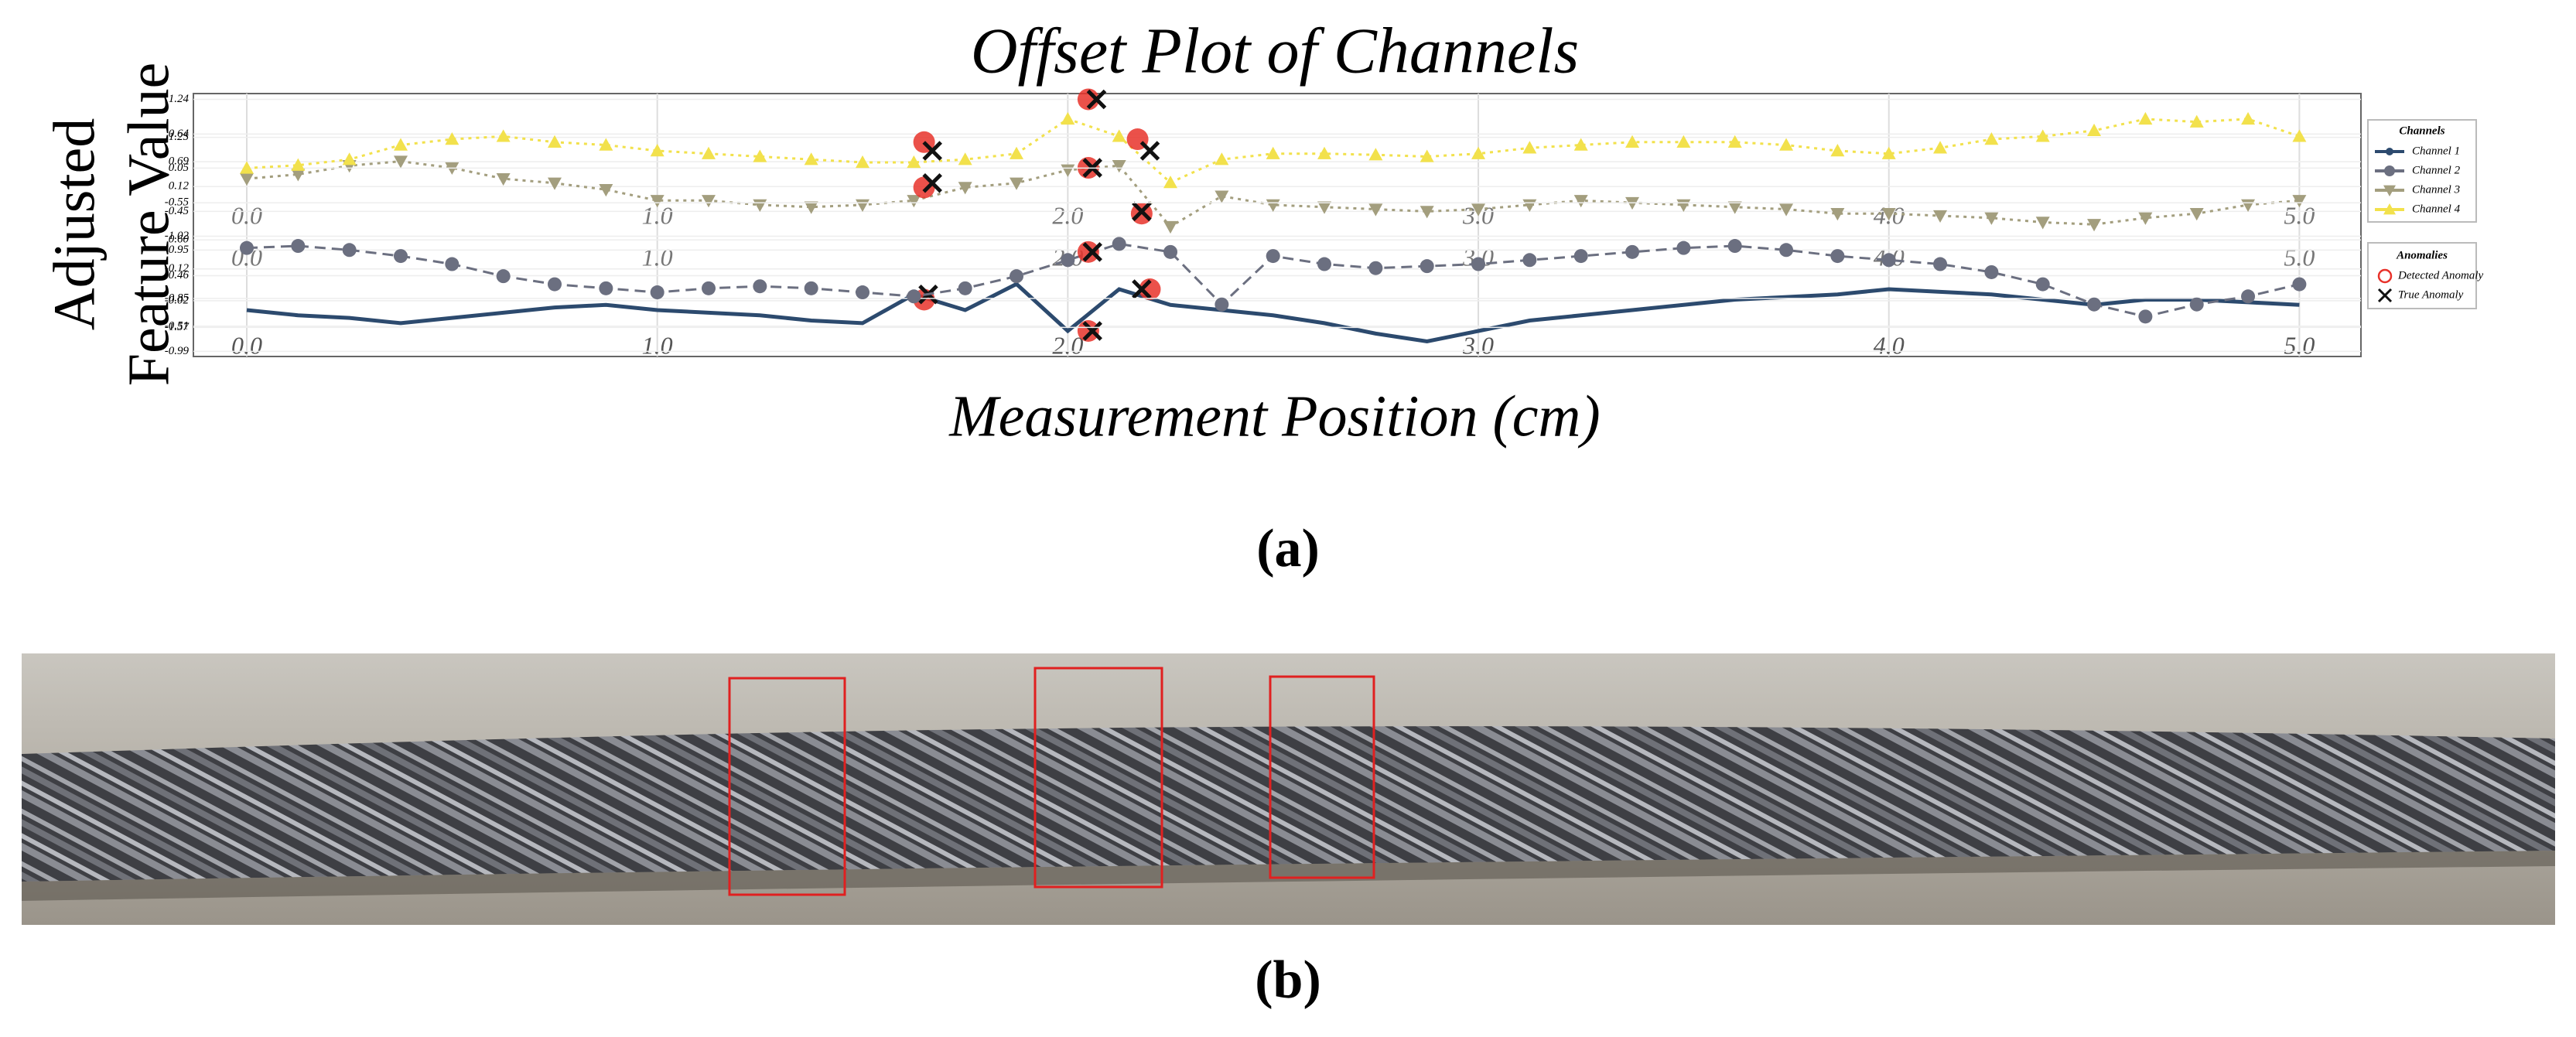  I want to click on x-tick-label: 3.0, so click(1478, 345).